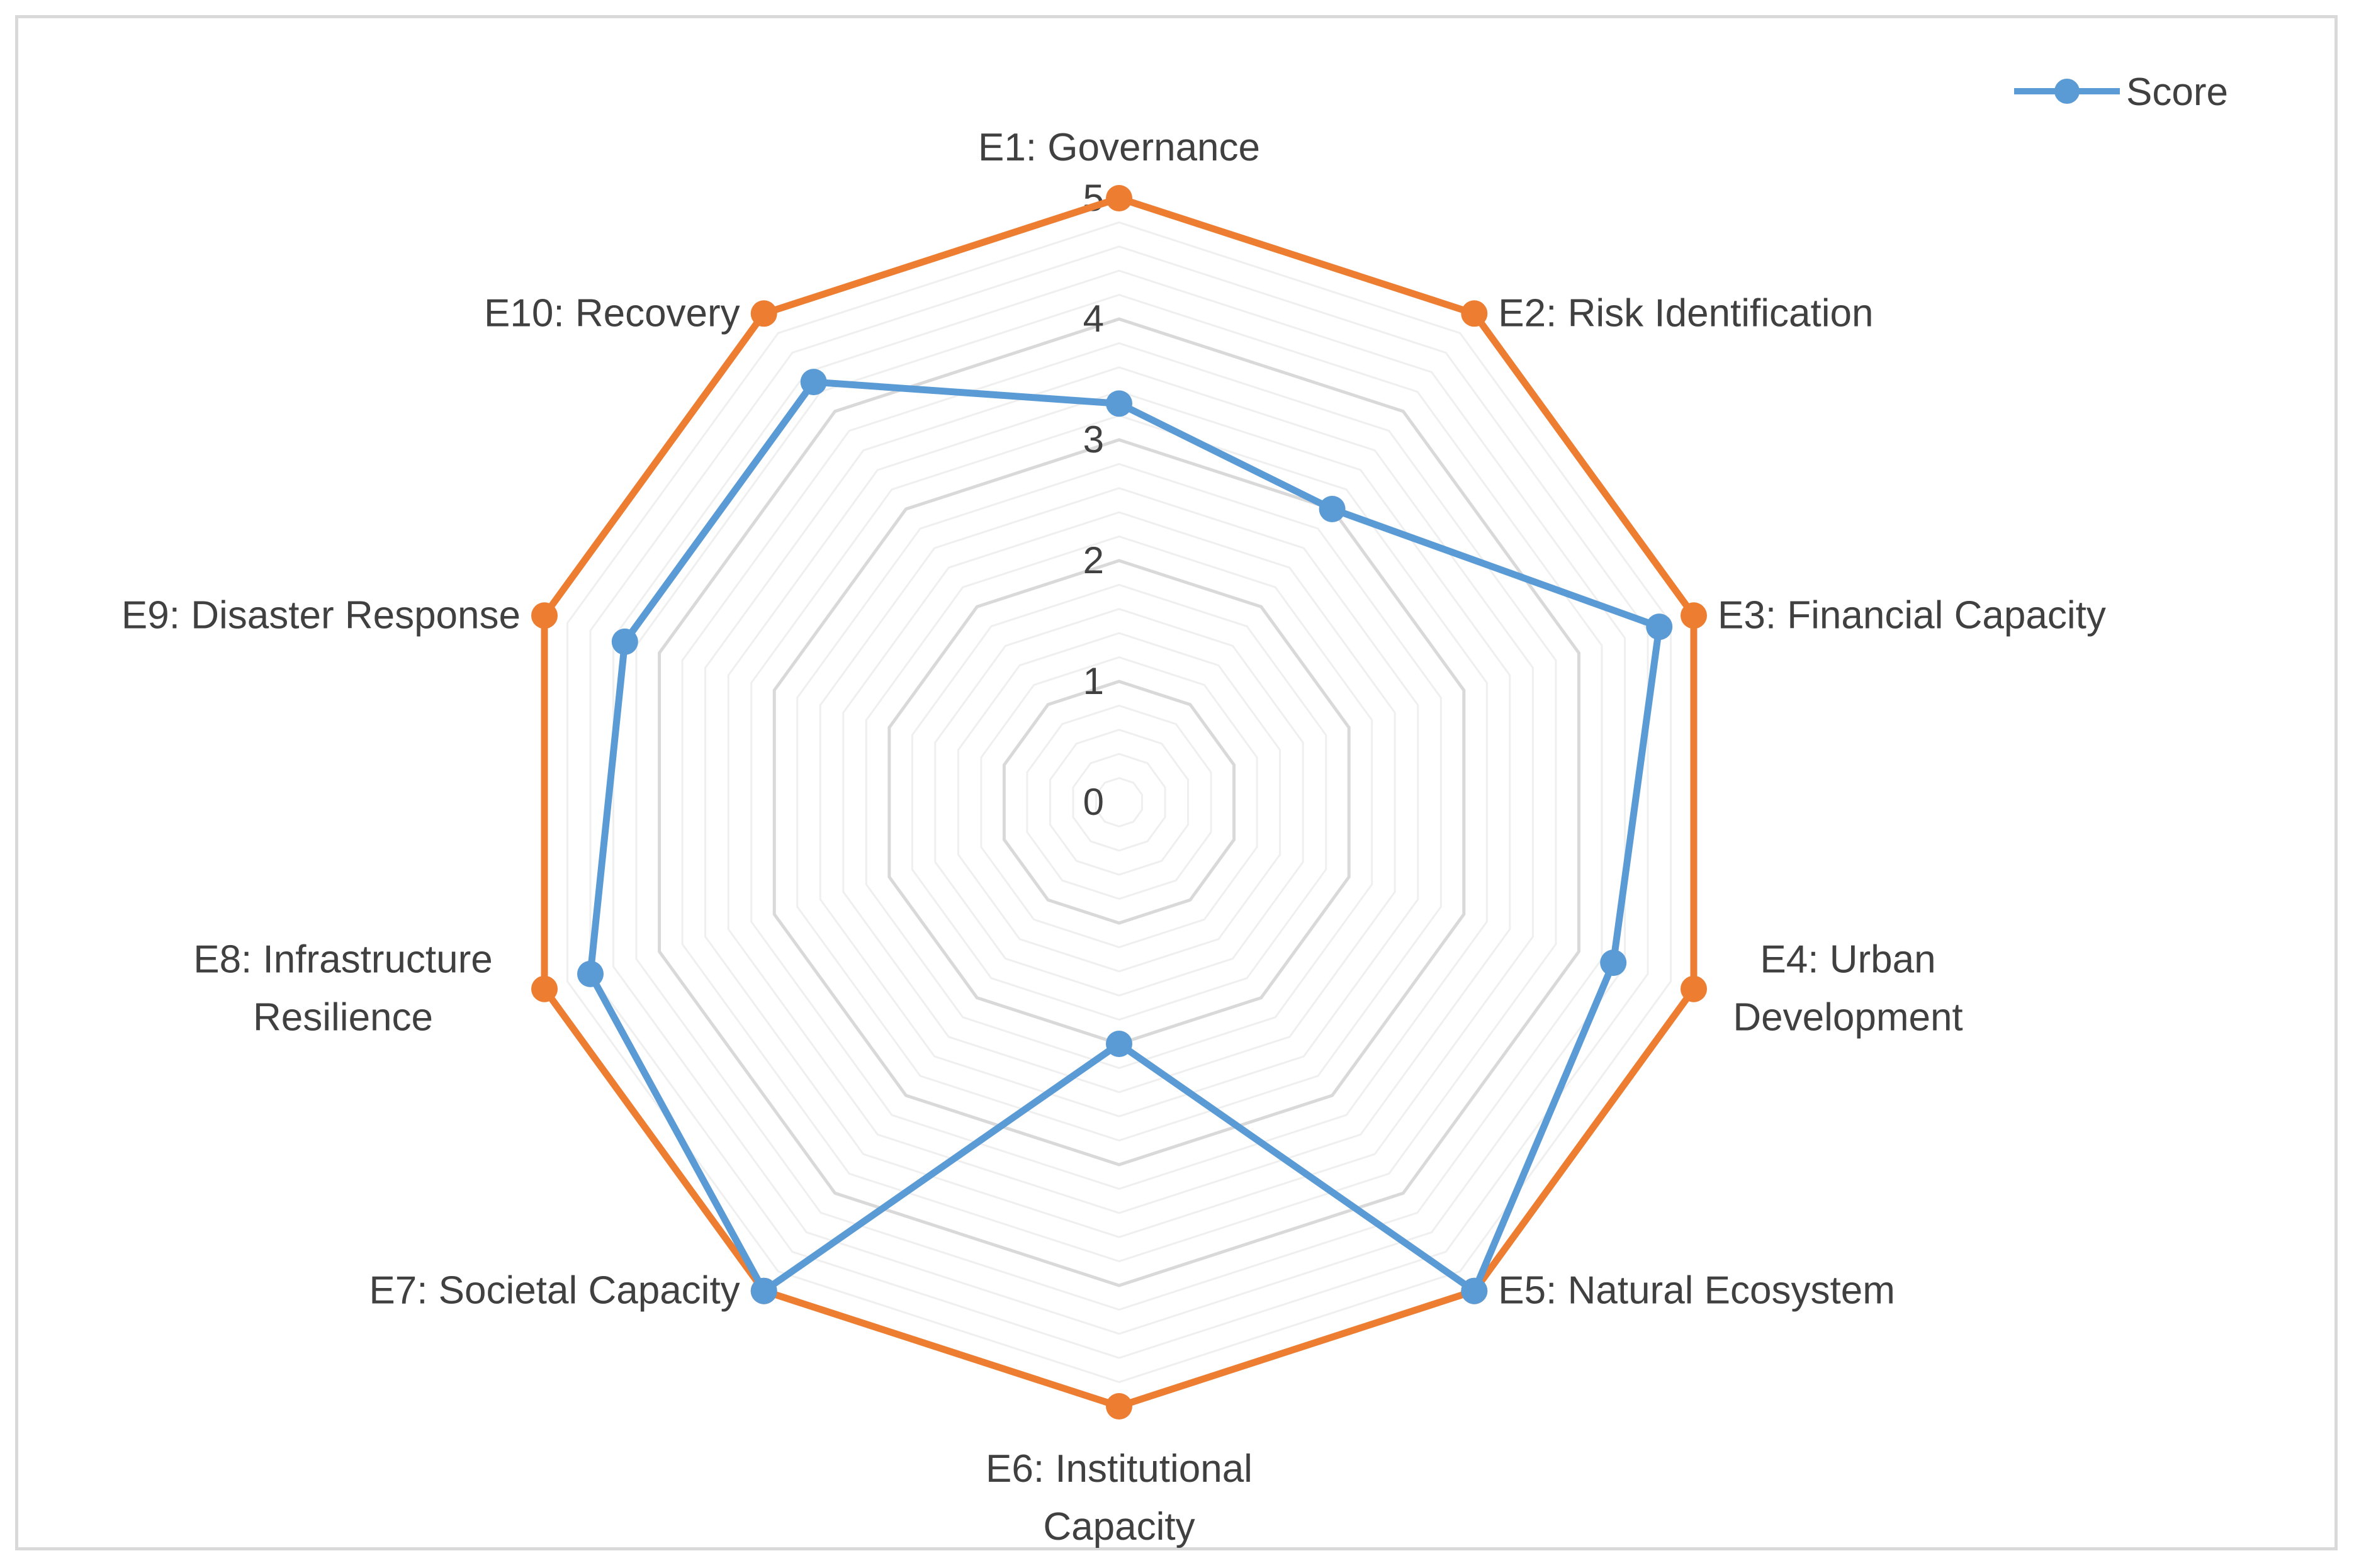 The width and height of the screenshot is (2354, 1568). I want to click on category-label: E7: Societal Capacity, so click(554, 1291).